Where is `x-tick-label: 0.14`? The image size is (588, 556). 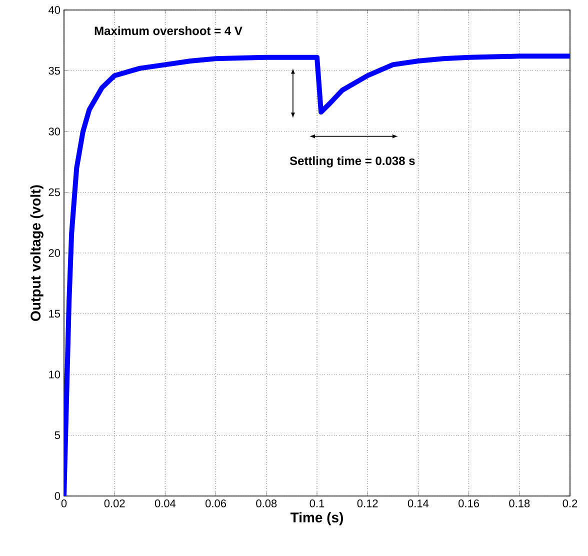
x-tick-label: 0.14 is located at coordinates (418, 504).